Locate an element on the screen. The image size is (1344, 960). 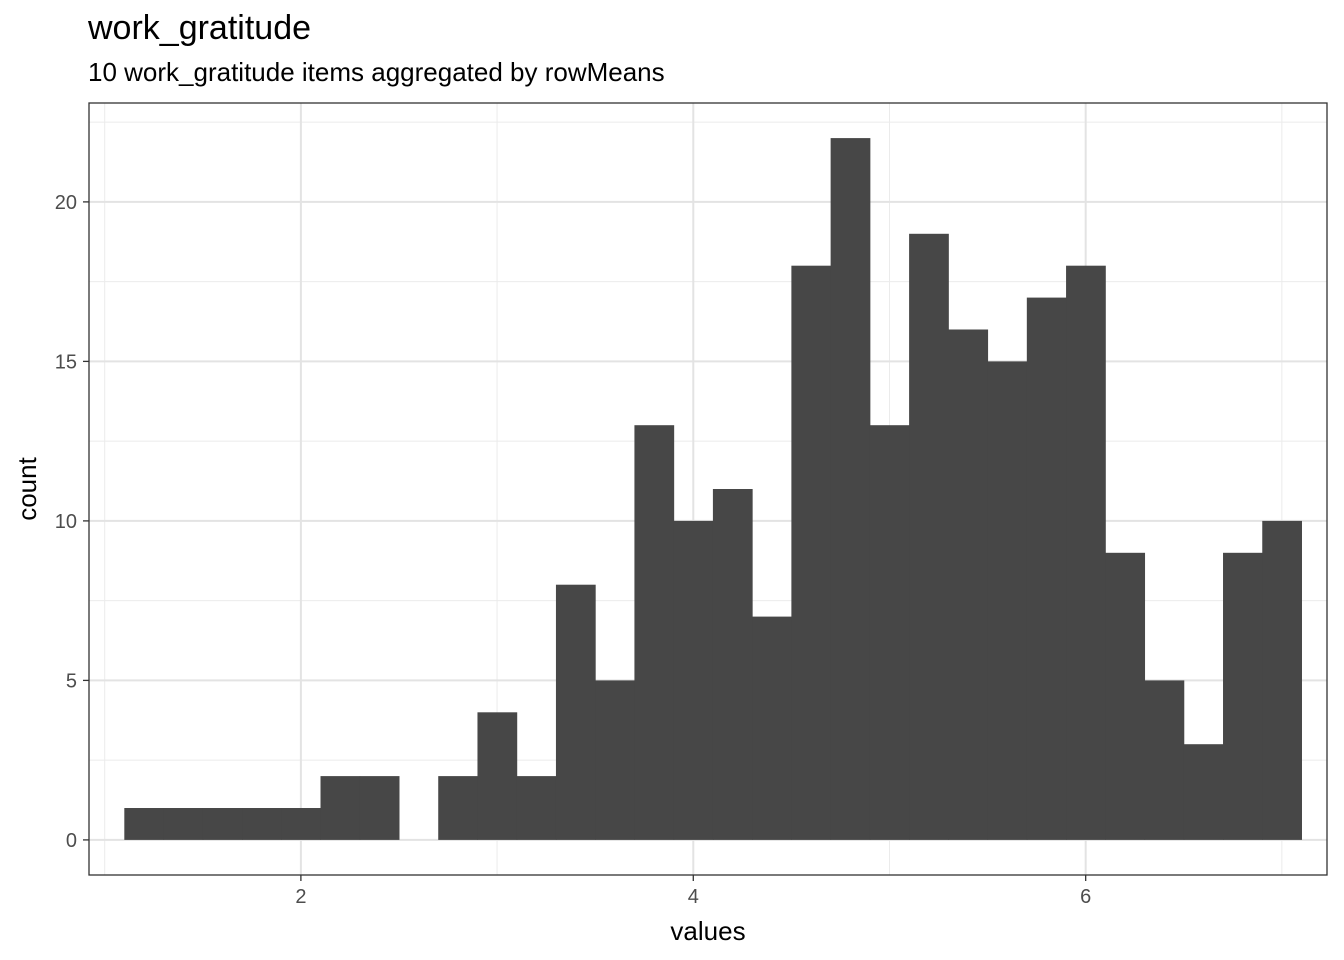
y-tick-label: 0 is located at coordinates (71, 841).